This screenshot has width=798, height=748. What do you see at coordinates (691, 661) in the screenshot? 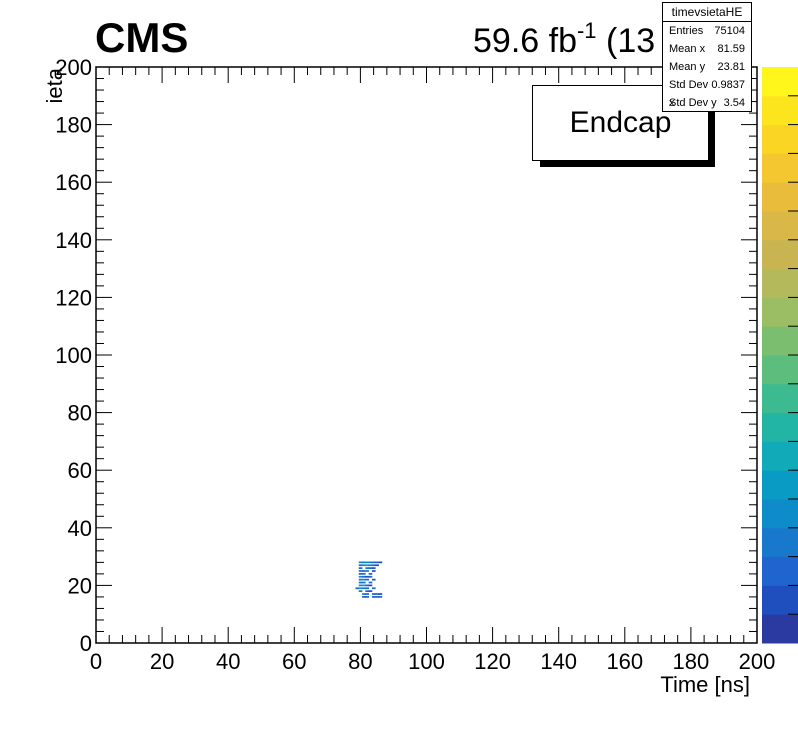
I see `x-tick-label: 180` at bounding box center [691, 661].